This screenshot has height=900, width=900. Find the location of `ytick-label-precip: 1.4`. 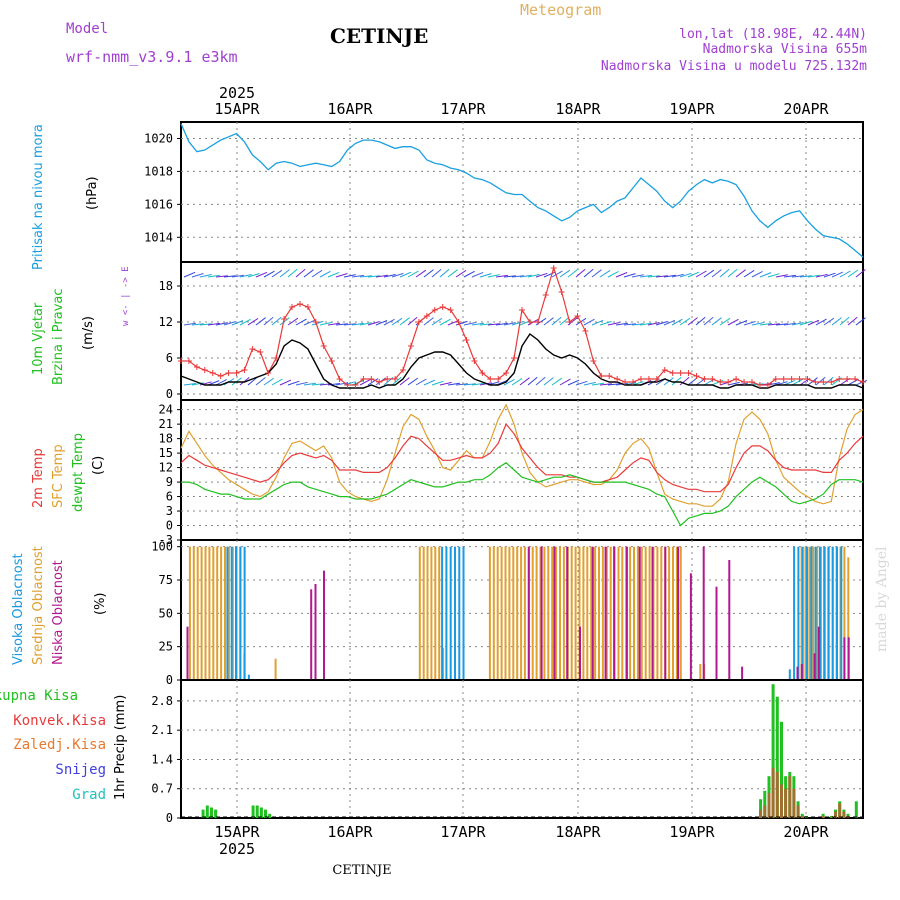

ytick-label-precip: 1.4 is located at coordinates (162, 759).